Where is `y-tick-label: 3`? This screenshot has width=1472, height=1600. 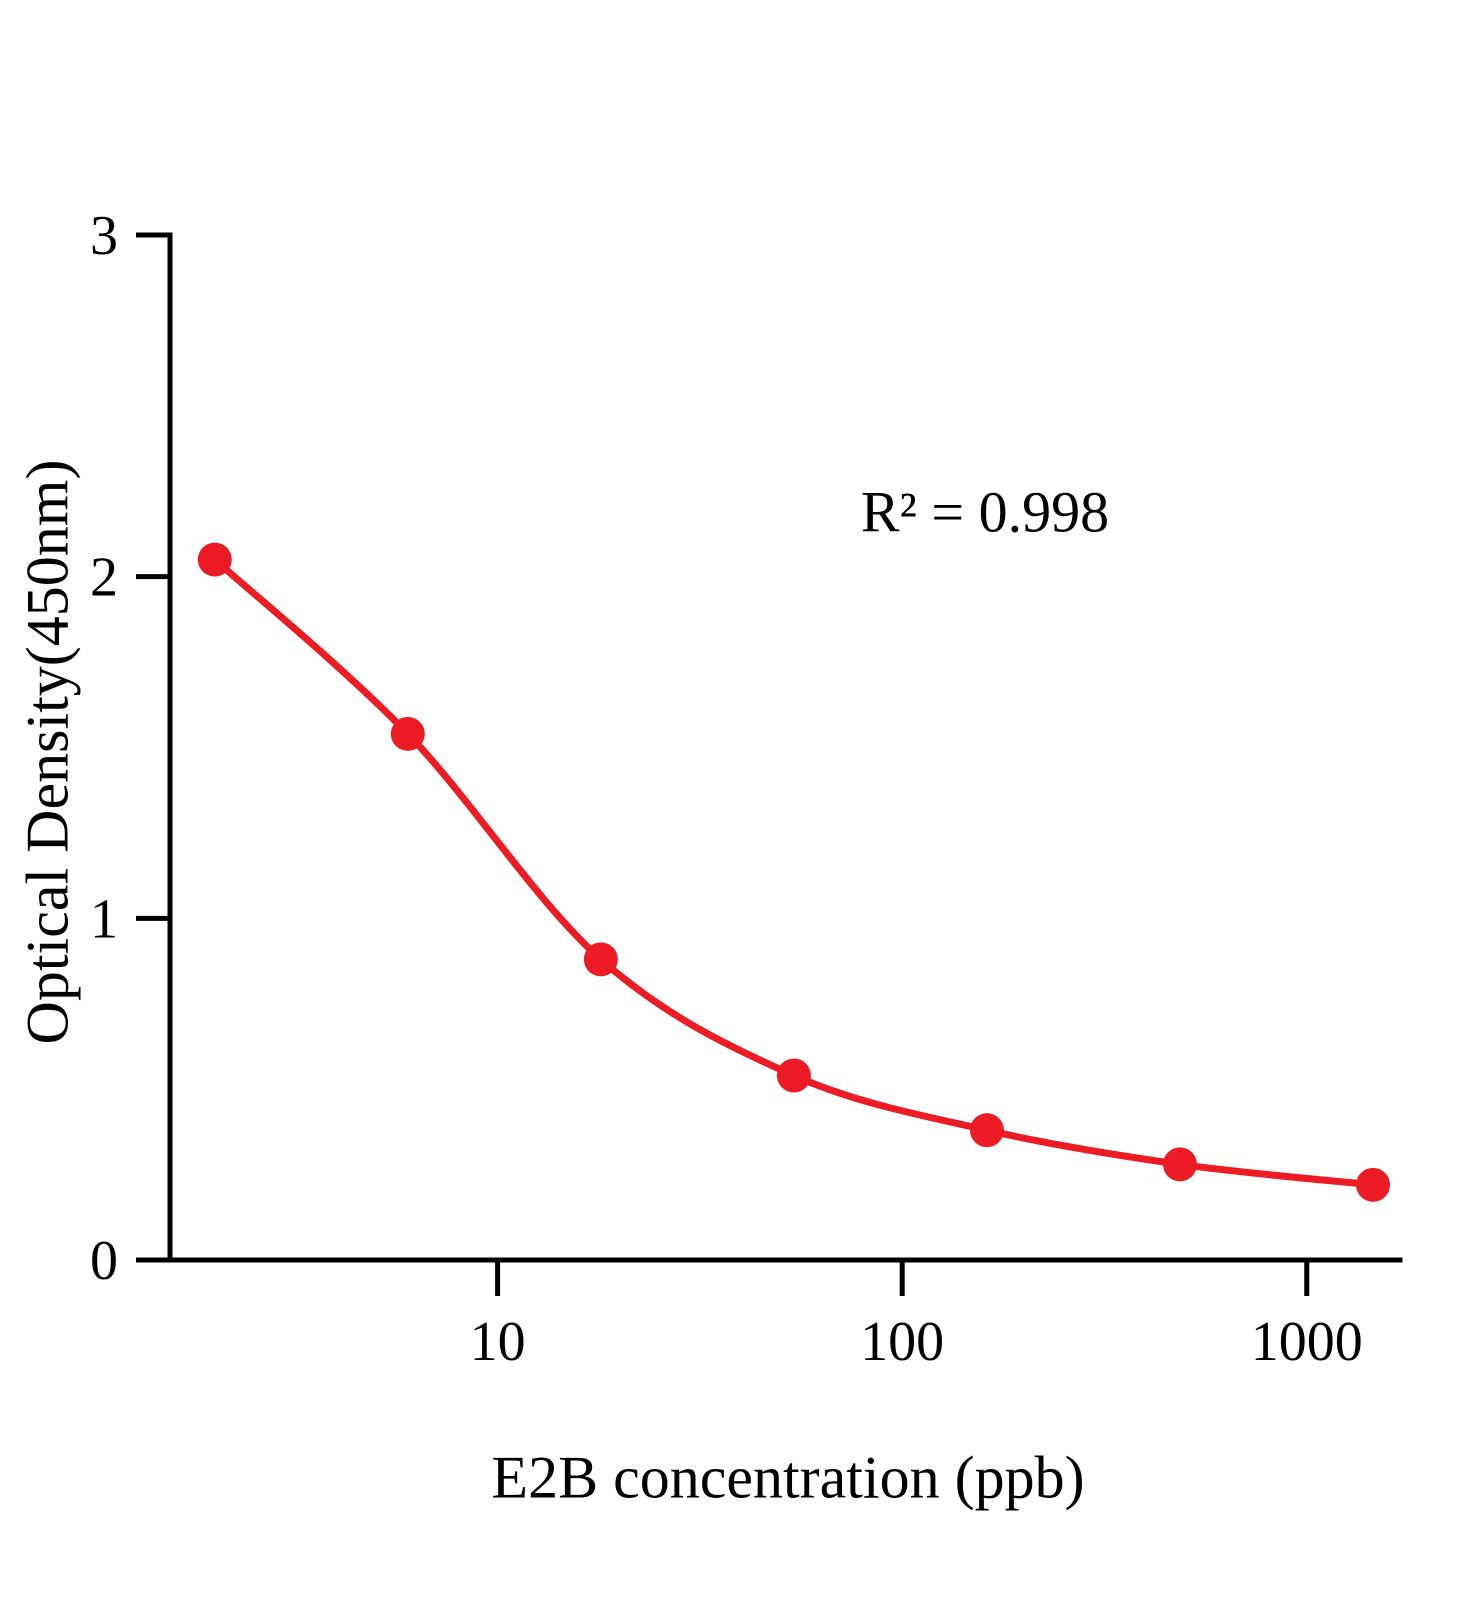
y-tick-label: 3 is located at coordinates (104, 236).